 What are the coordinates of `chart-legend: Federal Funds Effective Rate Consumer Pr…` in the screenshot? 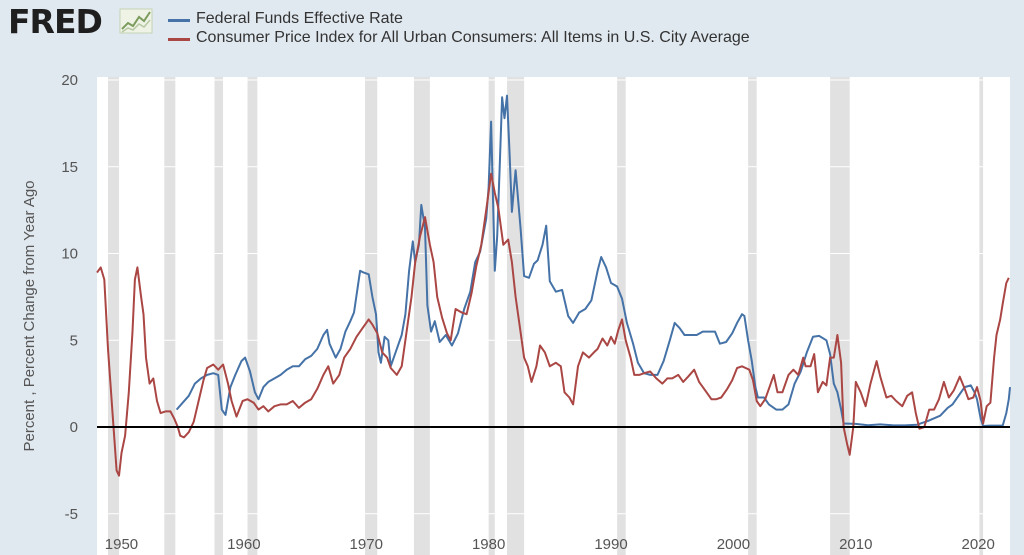 It's located at (459, 29).